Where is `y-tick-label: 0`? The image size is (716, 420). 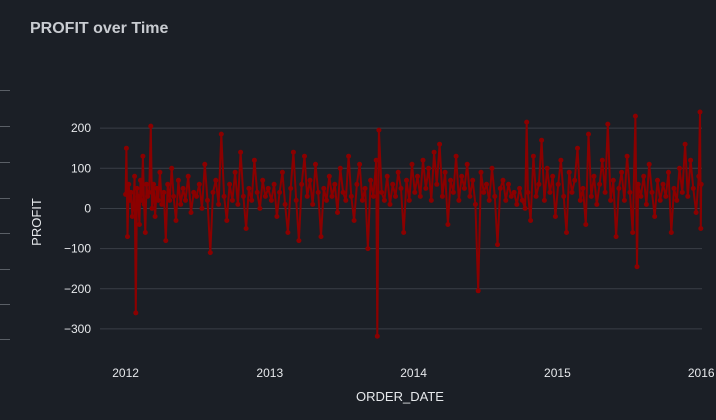 y-tick-label: 0 is located at coordinates (87, 208).